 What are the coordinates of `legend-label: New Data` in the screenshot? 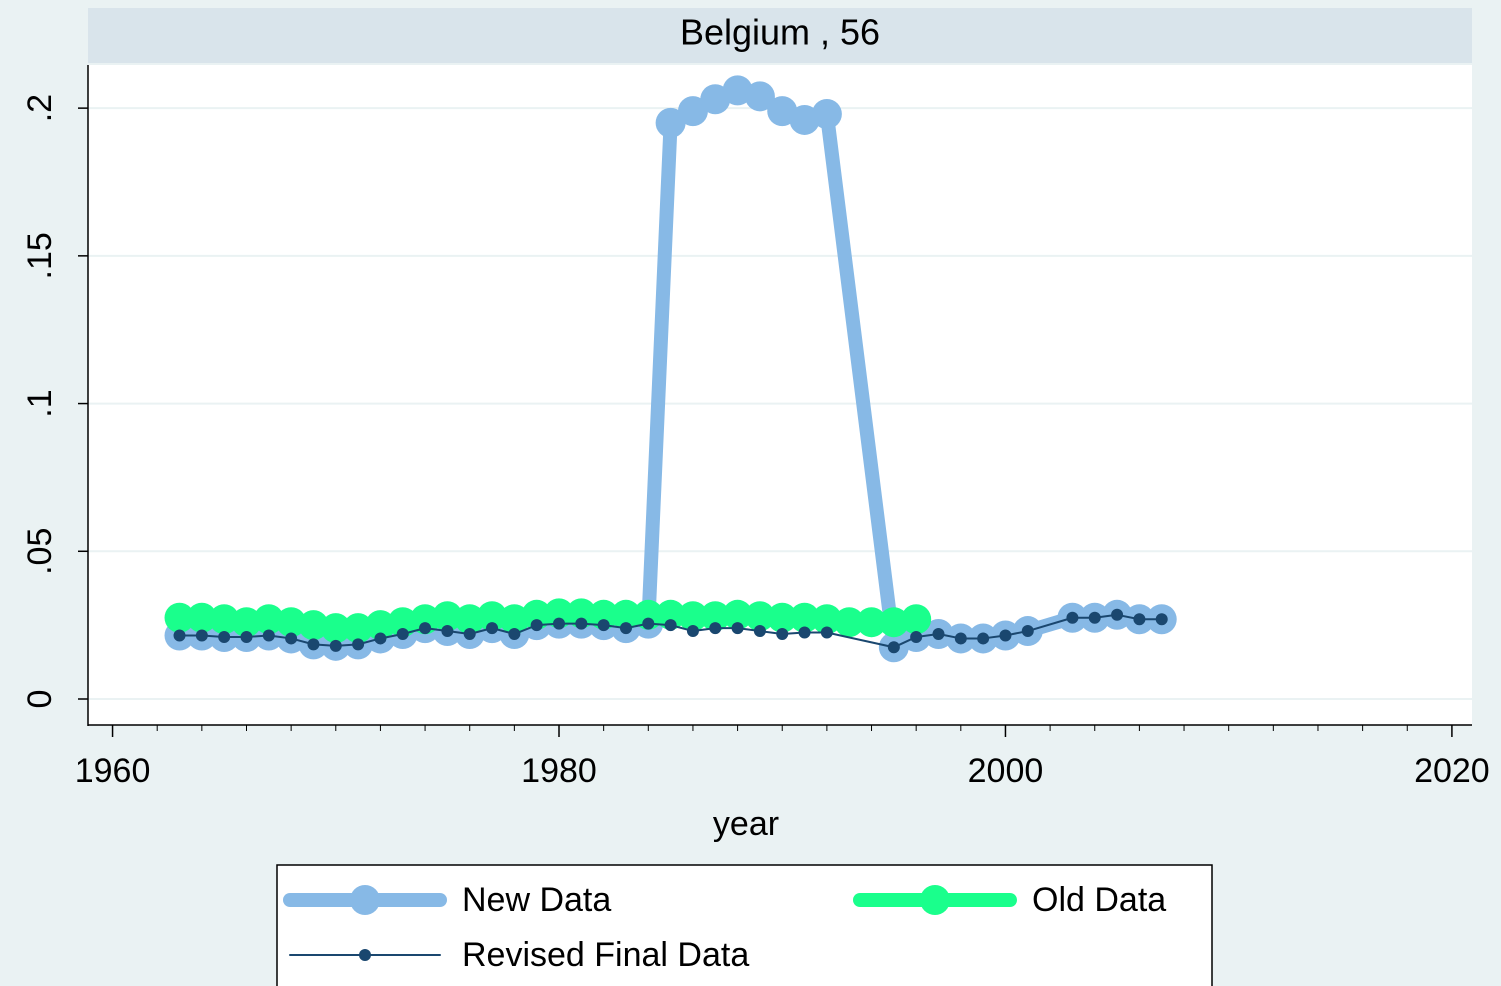 It's located at (536, 900).